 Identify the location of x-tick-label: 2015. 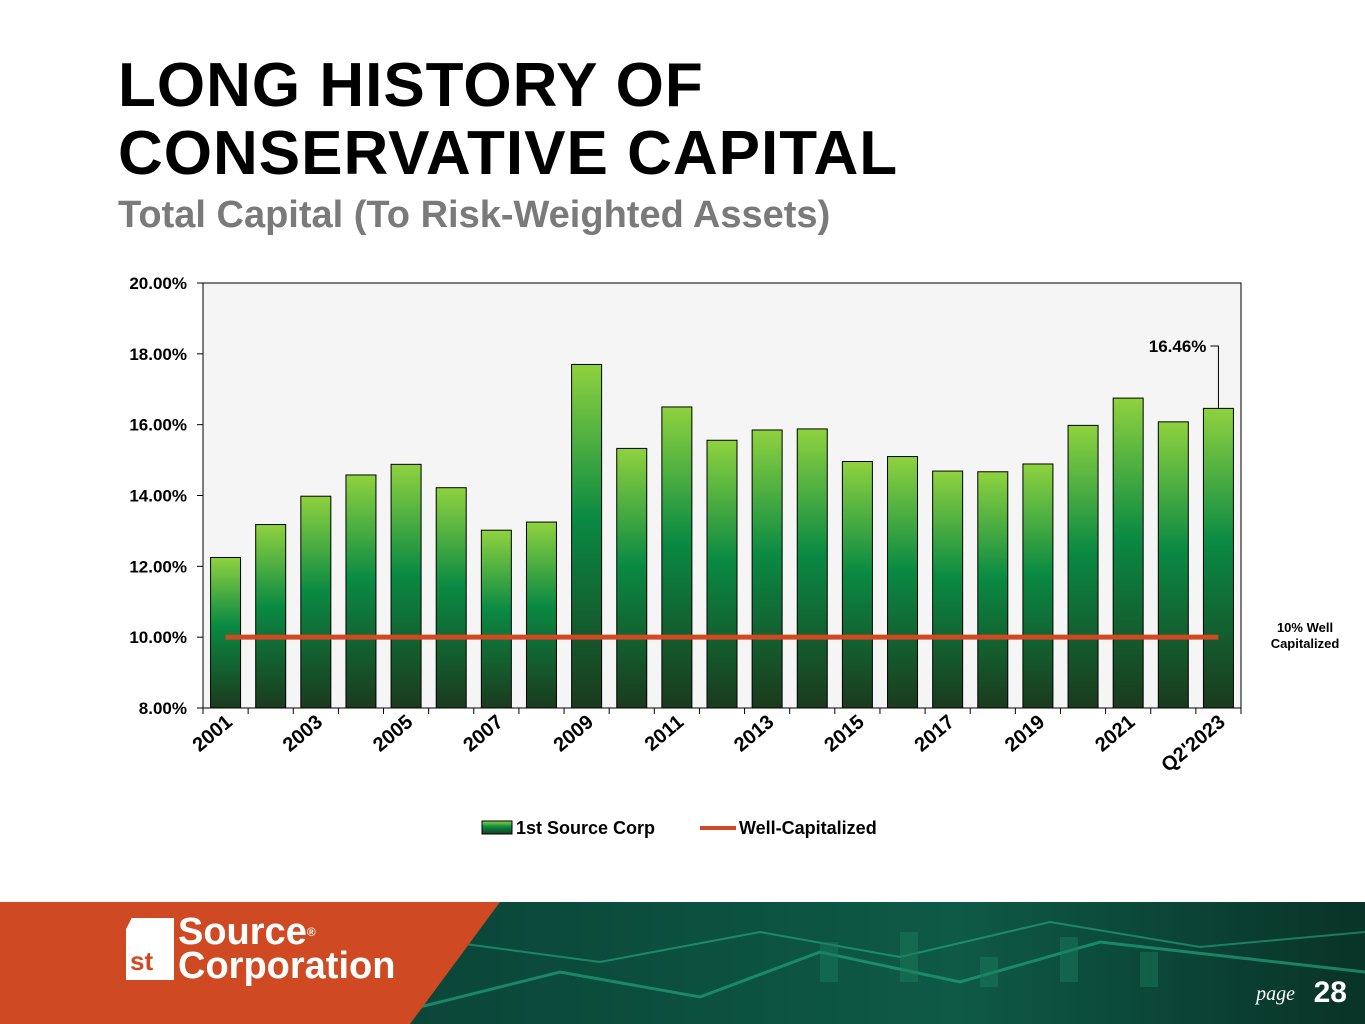
(844, 733).